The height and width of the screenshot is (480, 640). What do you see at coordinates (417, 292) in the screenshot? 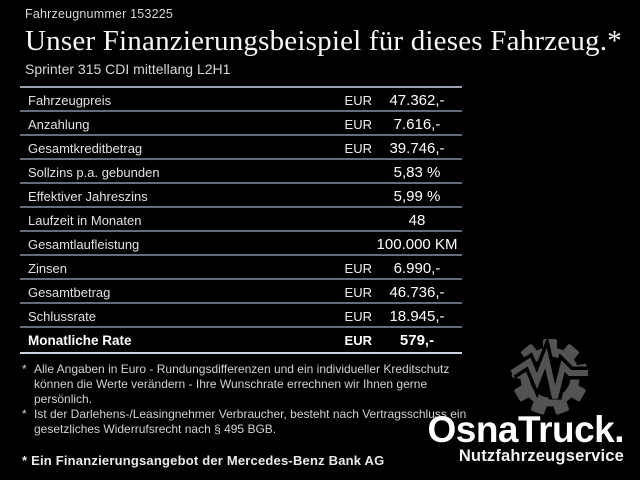
I see `row-value: 46.736,-` at bounding box center [417, 292].